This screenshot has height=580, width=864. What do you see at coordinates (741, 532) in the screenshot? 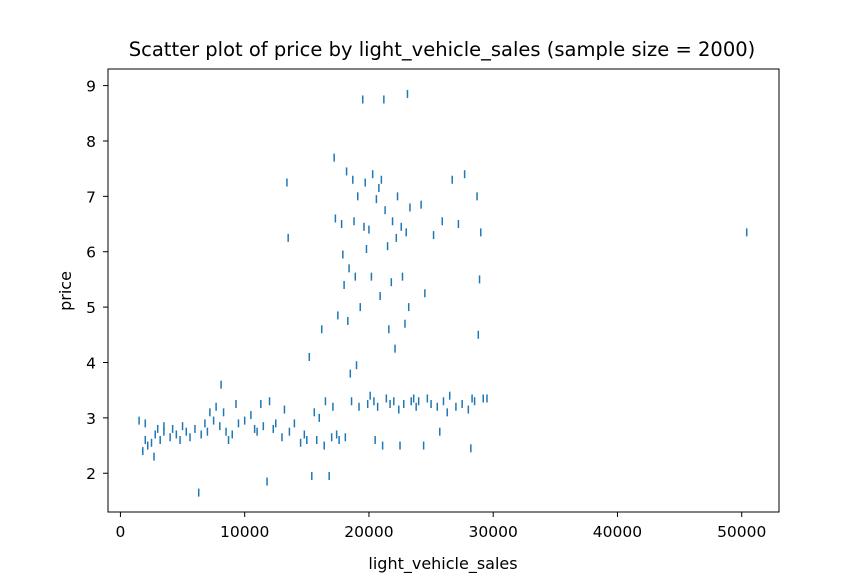
I see `x-tick-label: 50000` at bounding box center [741, 532].